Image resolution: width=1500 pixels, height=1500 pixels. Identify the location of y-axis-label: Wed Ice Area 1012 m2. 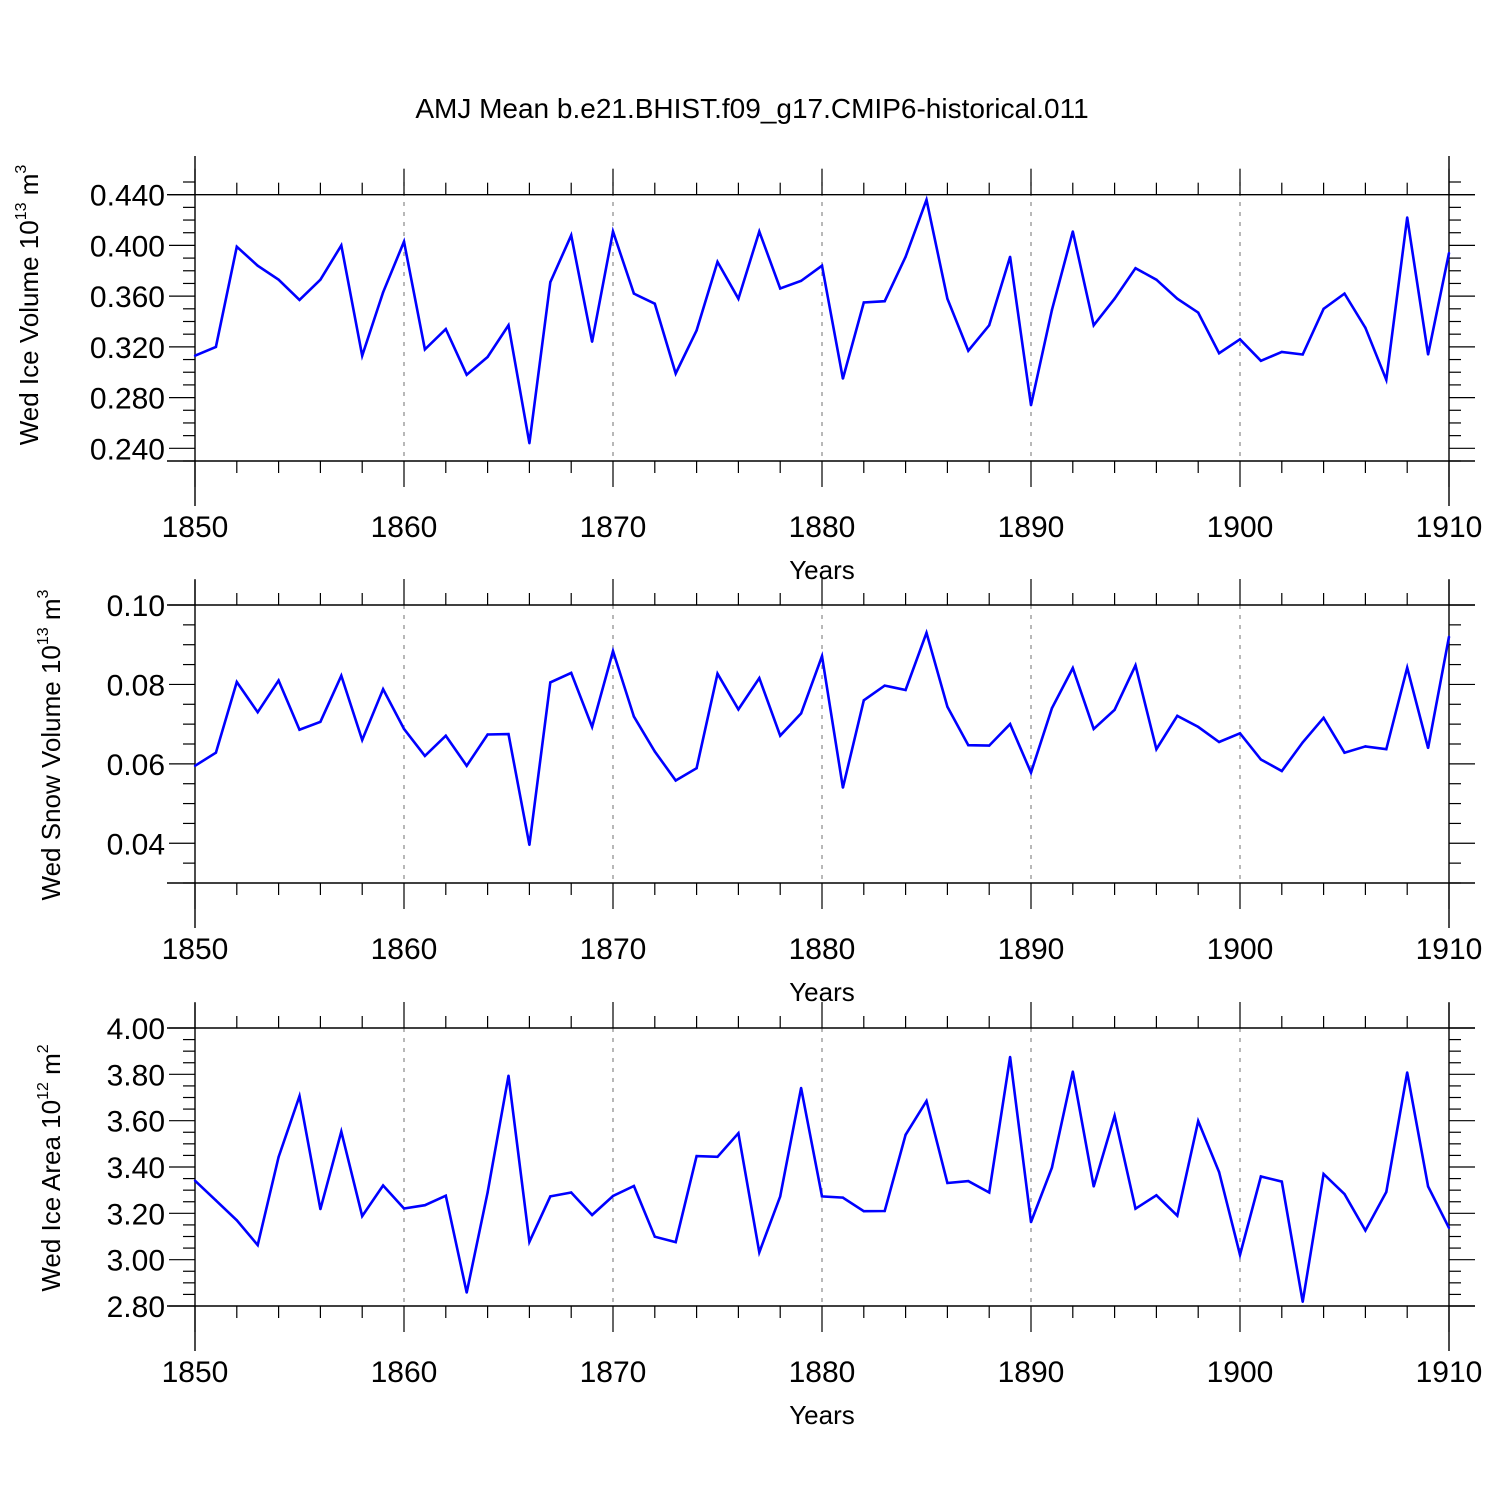
(50, 1167).